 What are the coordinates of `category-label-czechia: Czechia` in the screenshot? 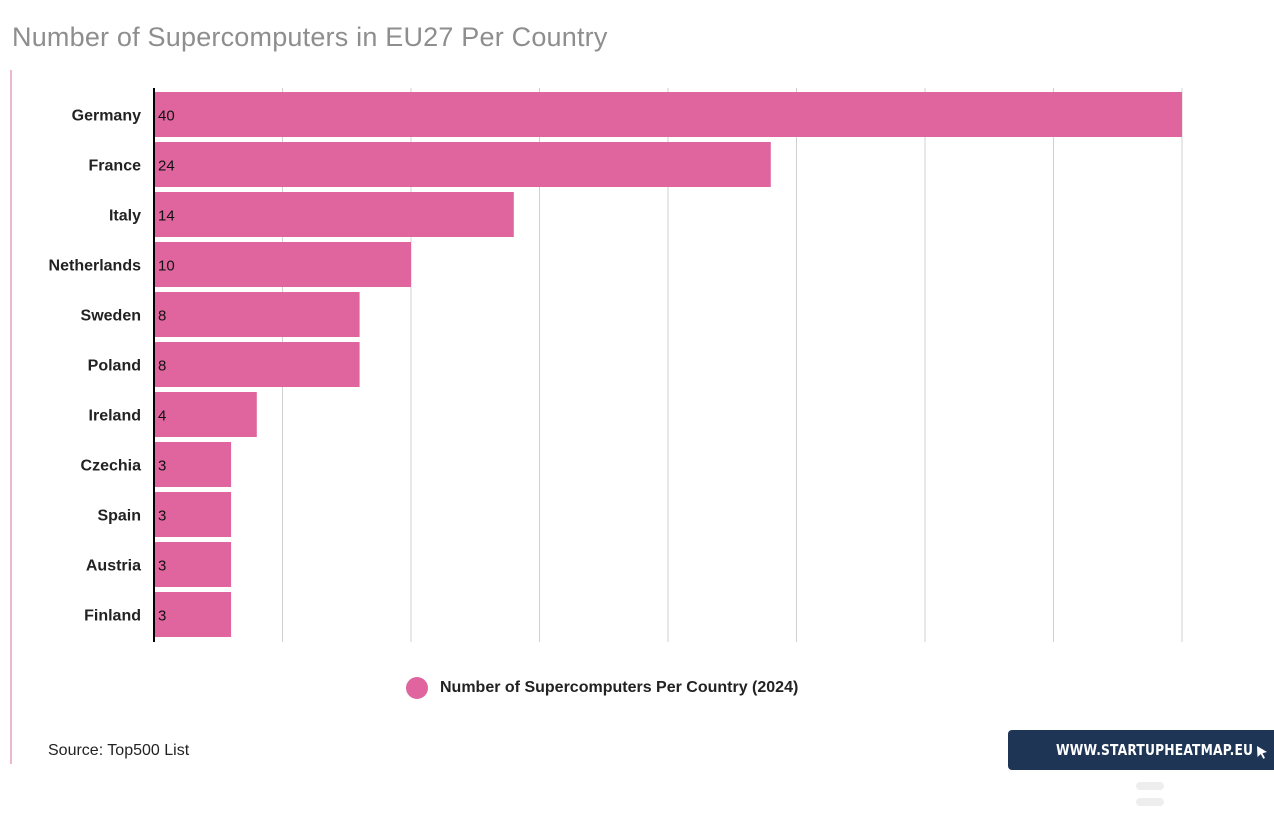 It's located at (111, 466).